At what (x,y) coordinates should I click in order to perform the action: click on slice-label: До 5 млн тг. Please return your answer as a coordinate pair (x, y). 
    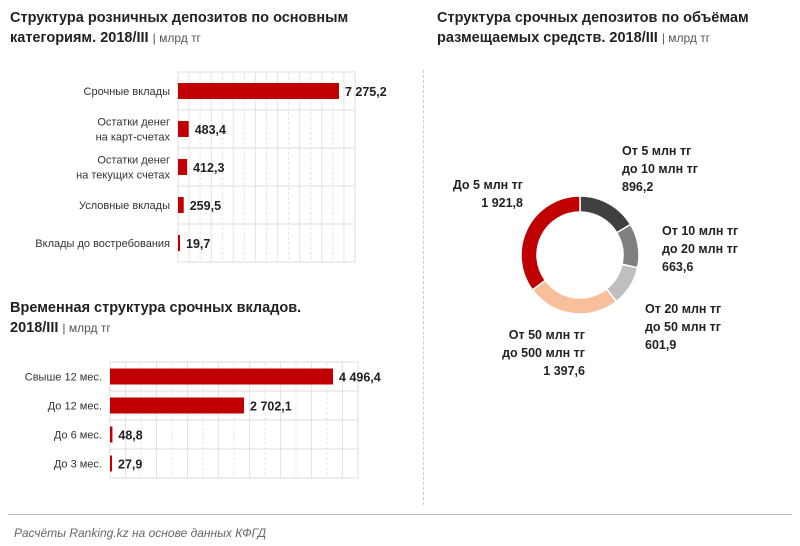
    Looking at the image, I should click on (488, 185).